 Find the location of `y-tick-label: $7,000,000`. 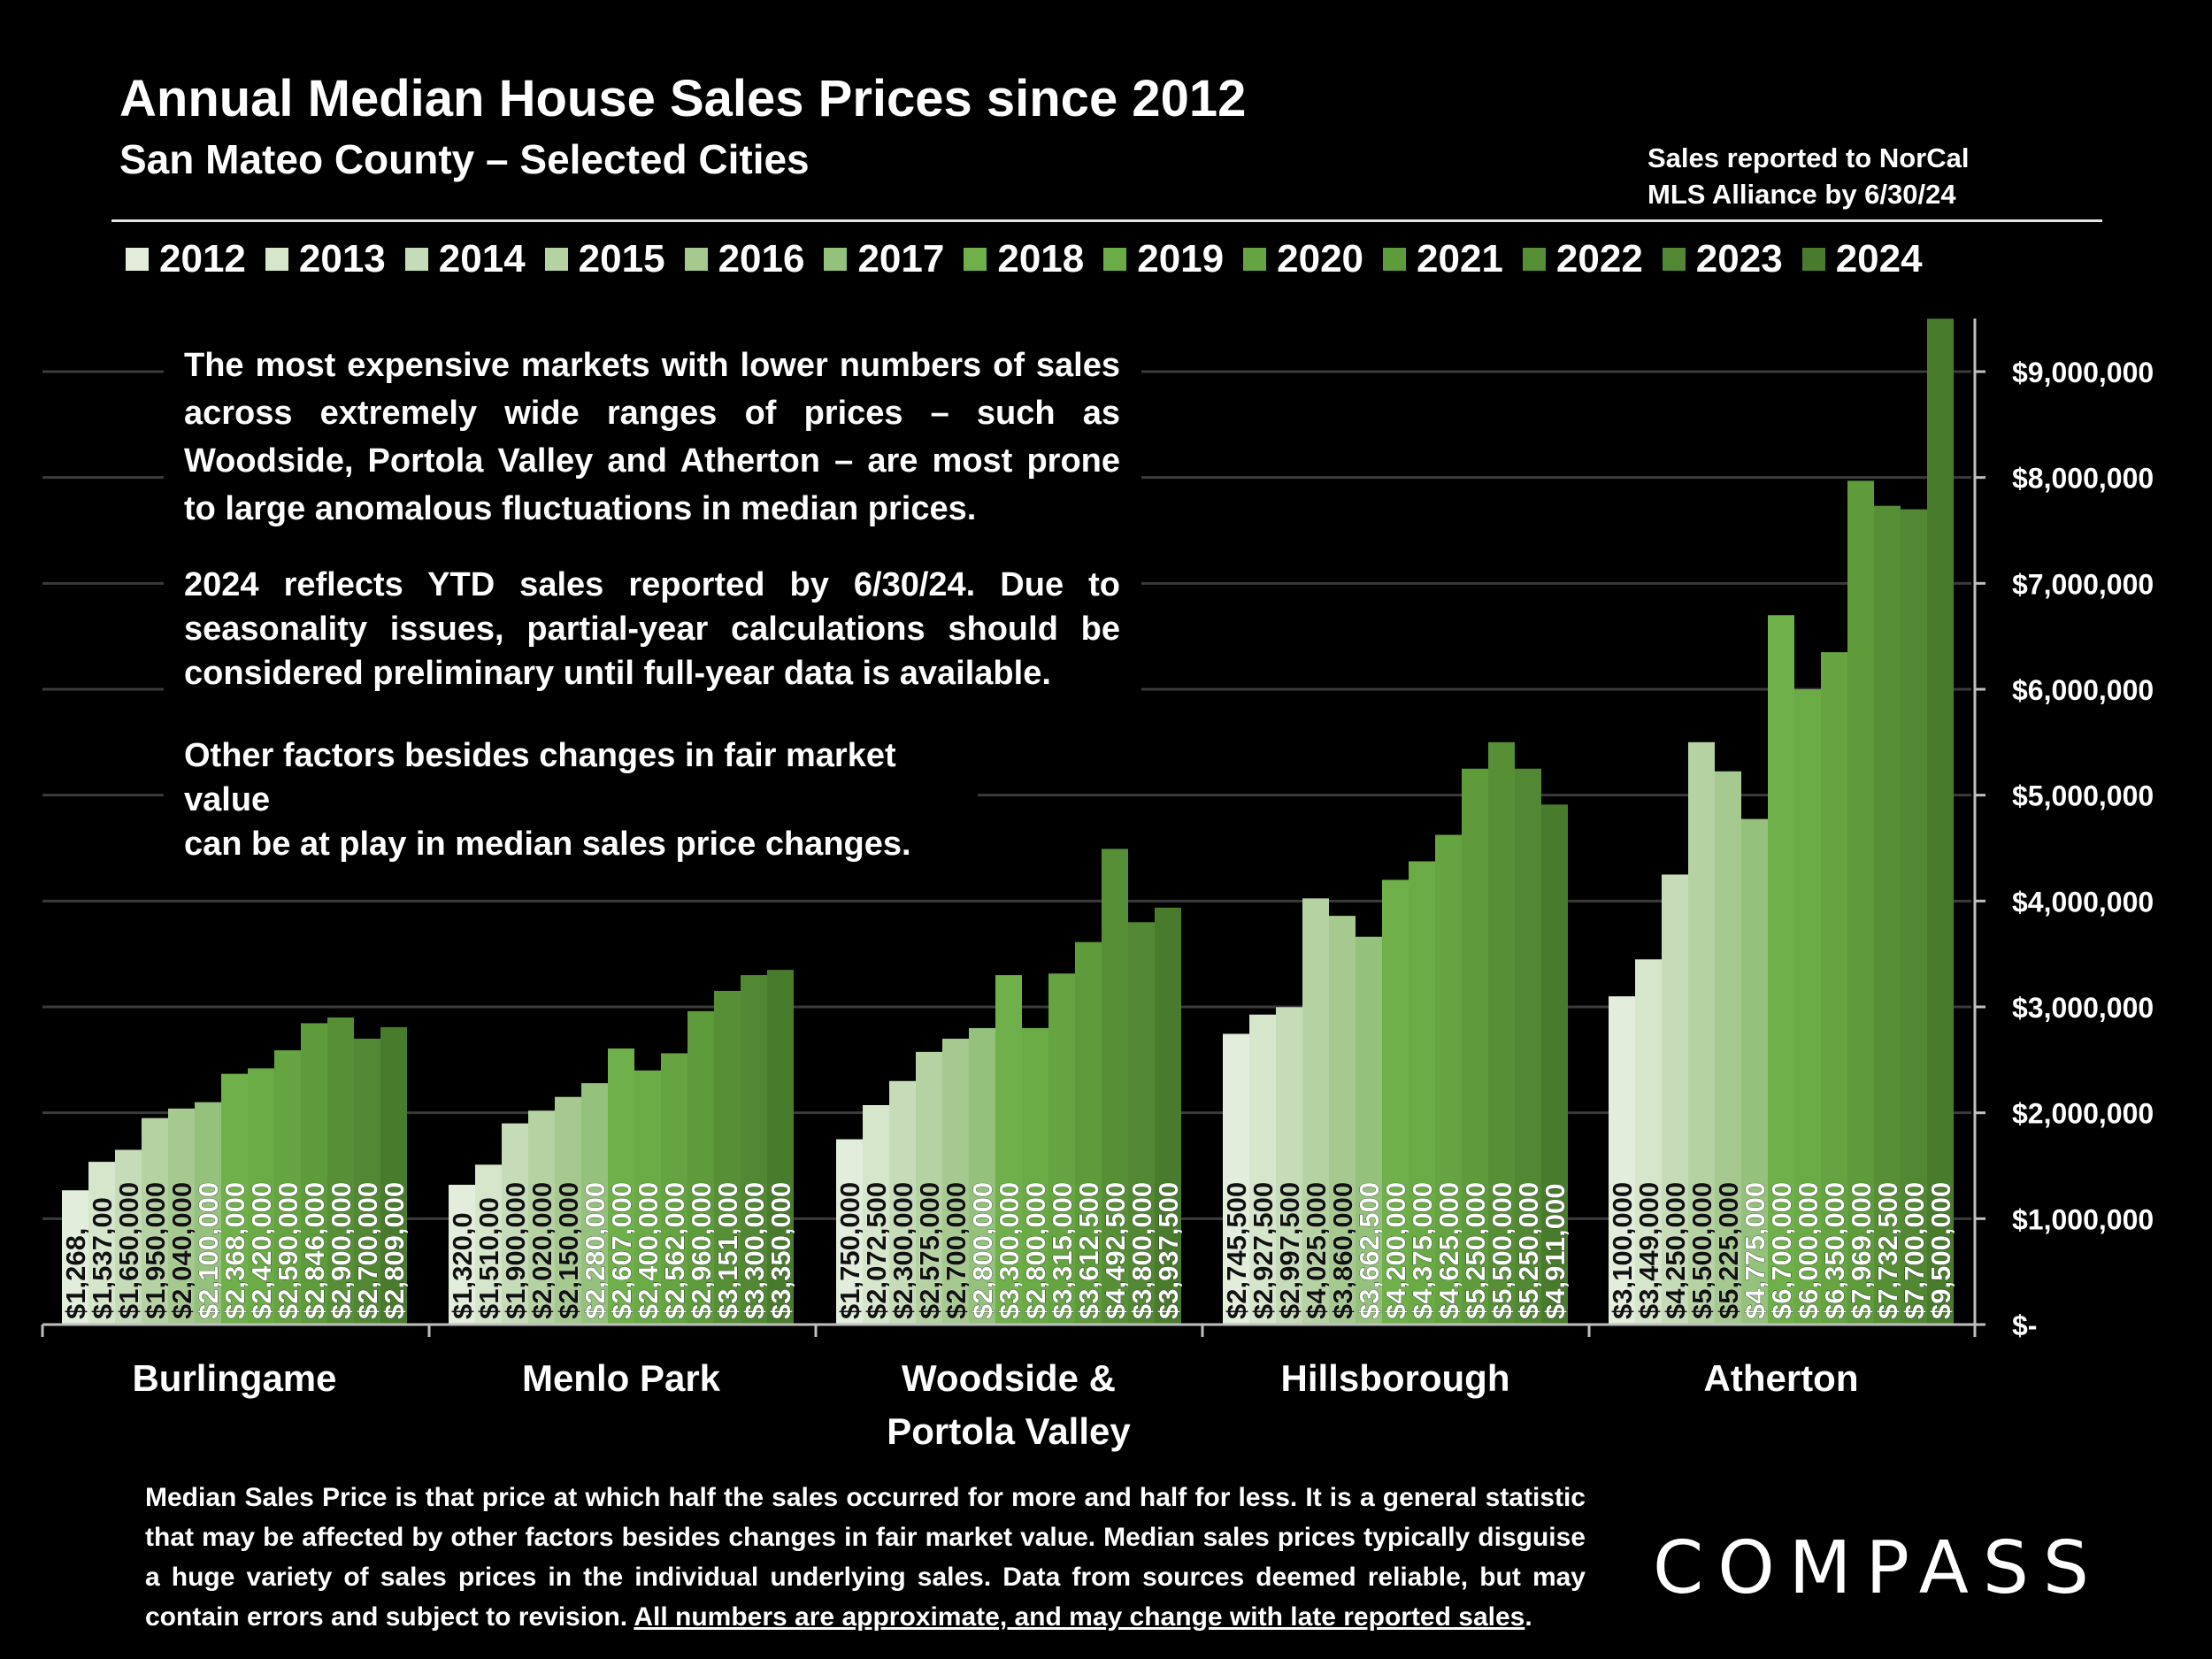

y-tick-label: $7,000,000 is located at coordinates (2083, 584).